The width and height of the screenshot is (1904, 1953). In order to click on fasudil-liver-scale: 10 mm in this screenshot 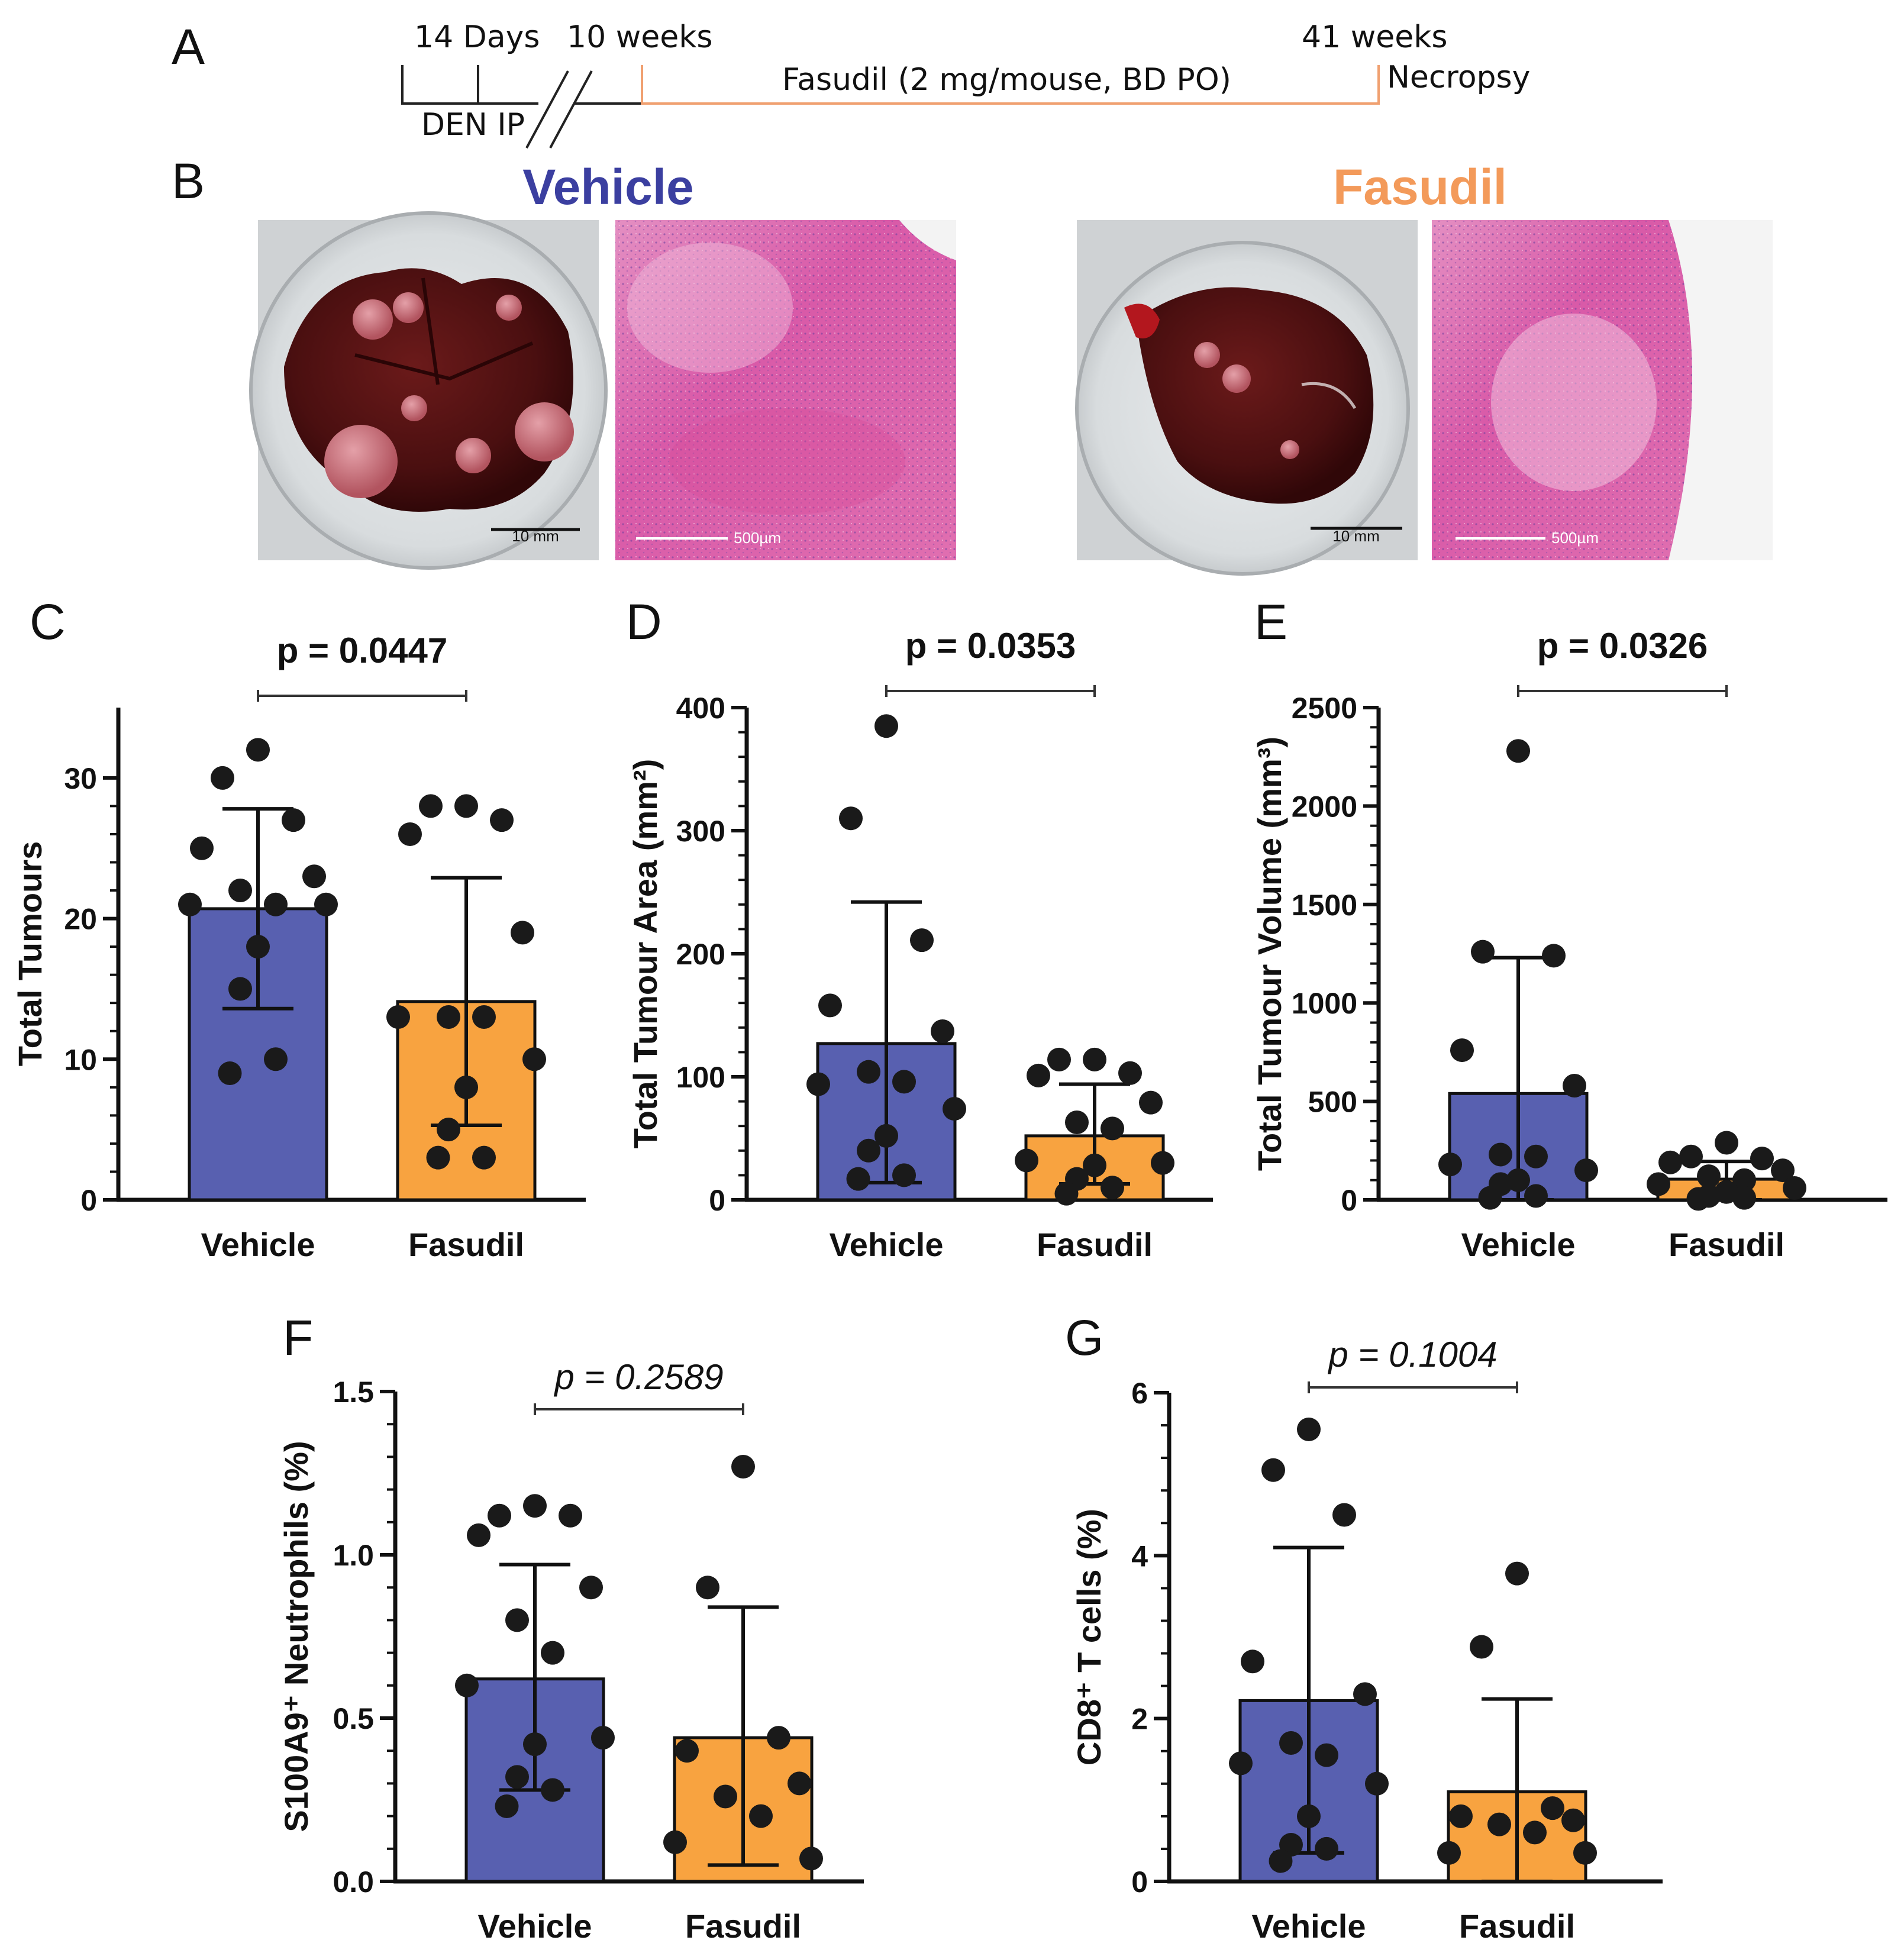, I will do `click(1355, 536)`.